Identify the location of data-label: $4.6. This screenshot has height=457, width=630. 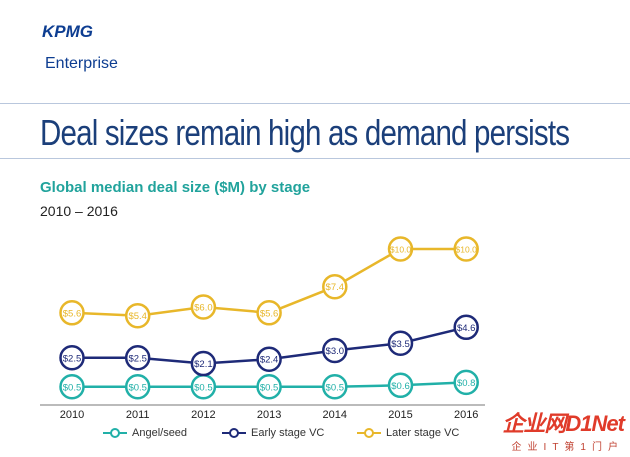
(466, 328).